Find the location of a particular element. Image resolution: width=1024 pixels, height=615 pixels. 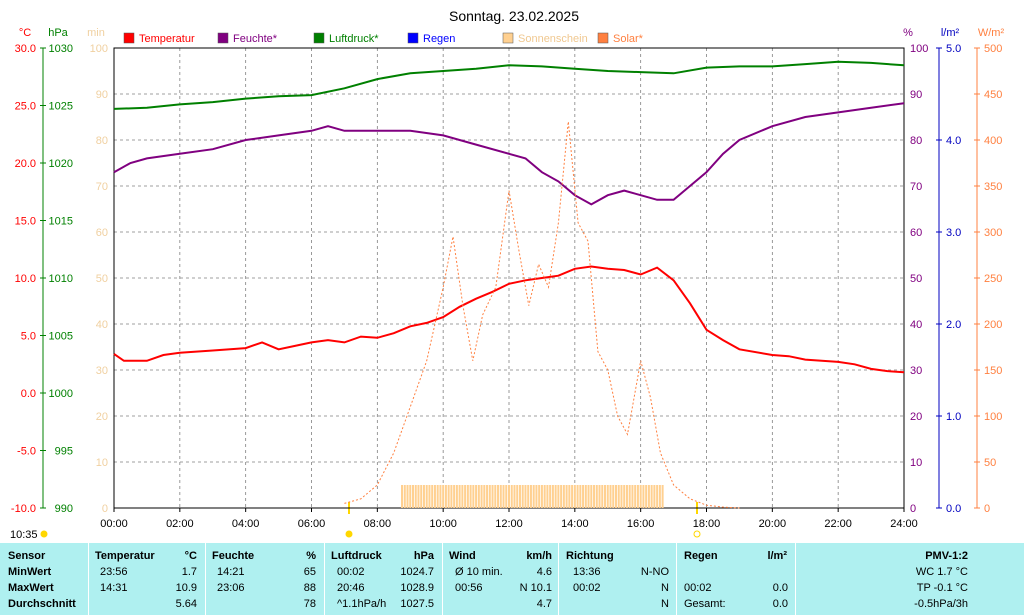

legend-label: Sonnenschein is located at coordinates (553, 39).